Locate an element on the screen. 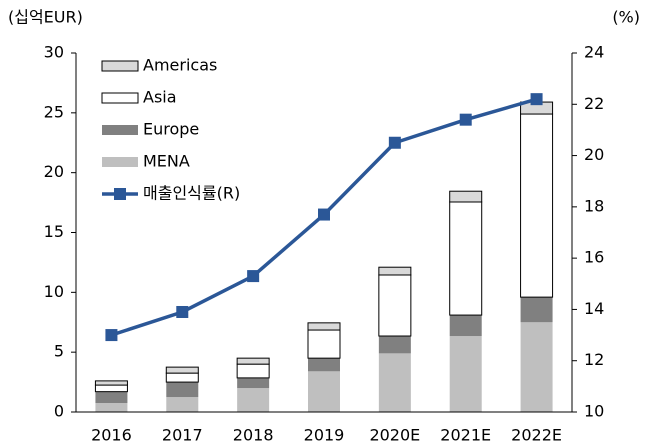 This screenshot has height=447, width=647. legend-label: Europe is located at coordinates (171, 129).